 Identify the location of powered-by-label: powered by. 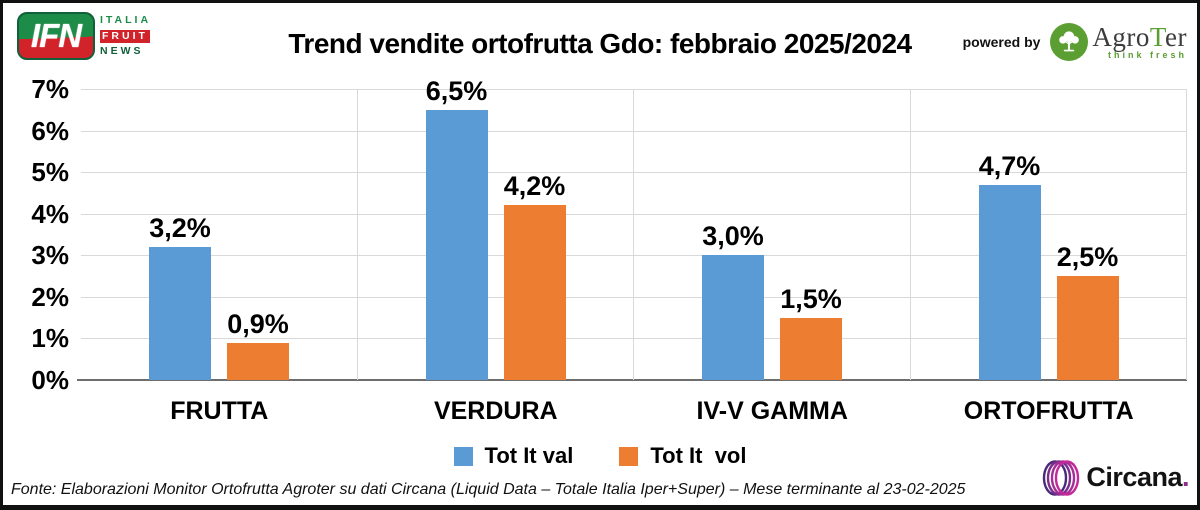
(1001, 42).